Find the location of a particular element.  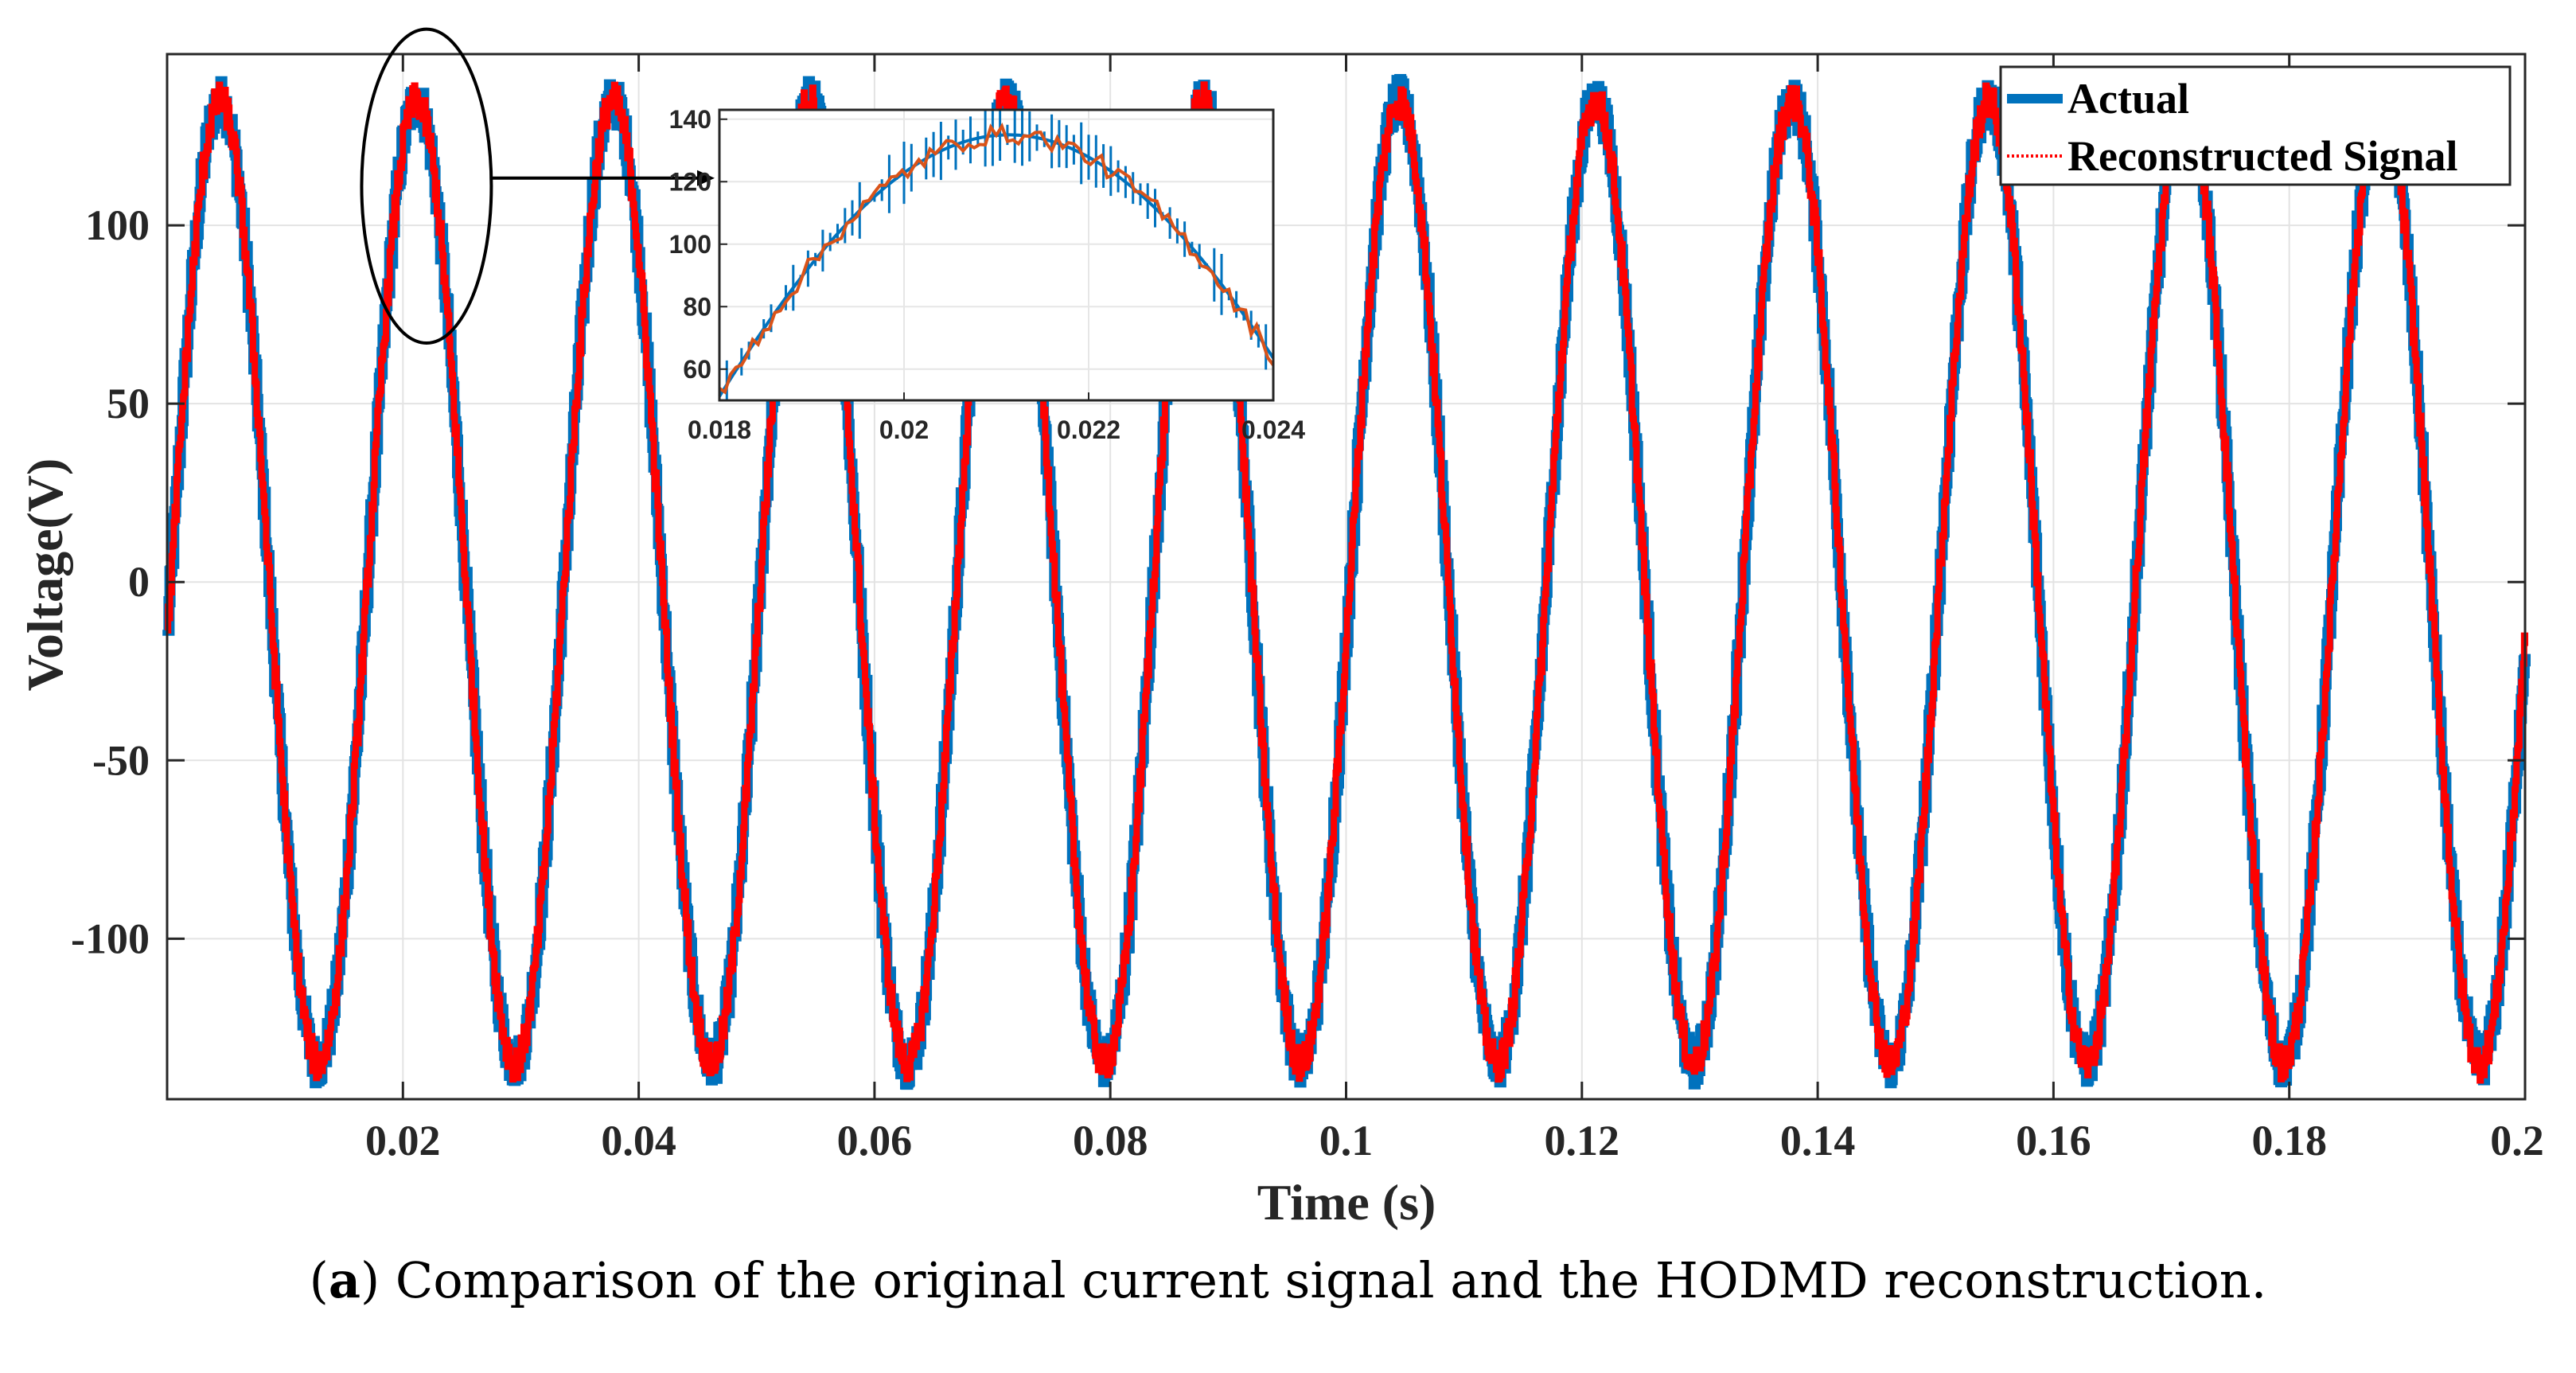

inset-y-tick-label: 140 is located at coordinates (690, 119).